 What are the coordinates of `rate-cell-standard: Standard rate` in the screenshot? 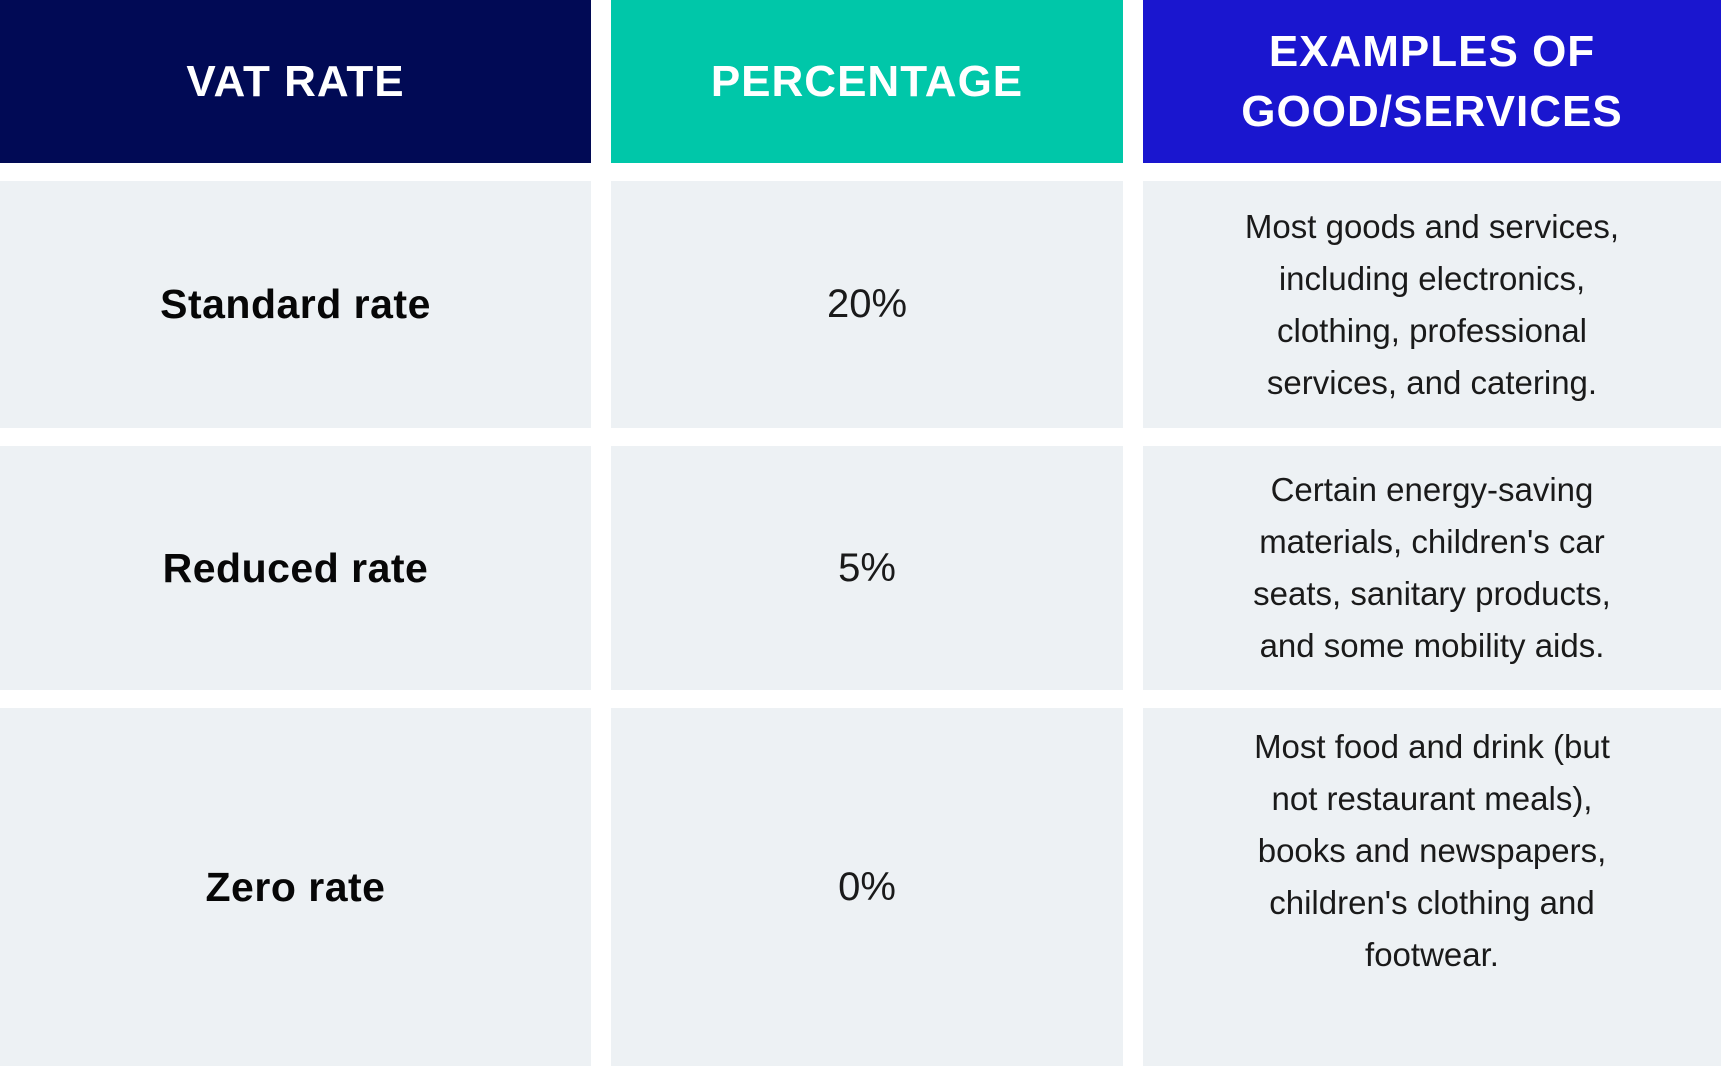 It's located at (295, 304).